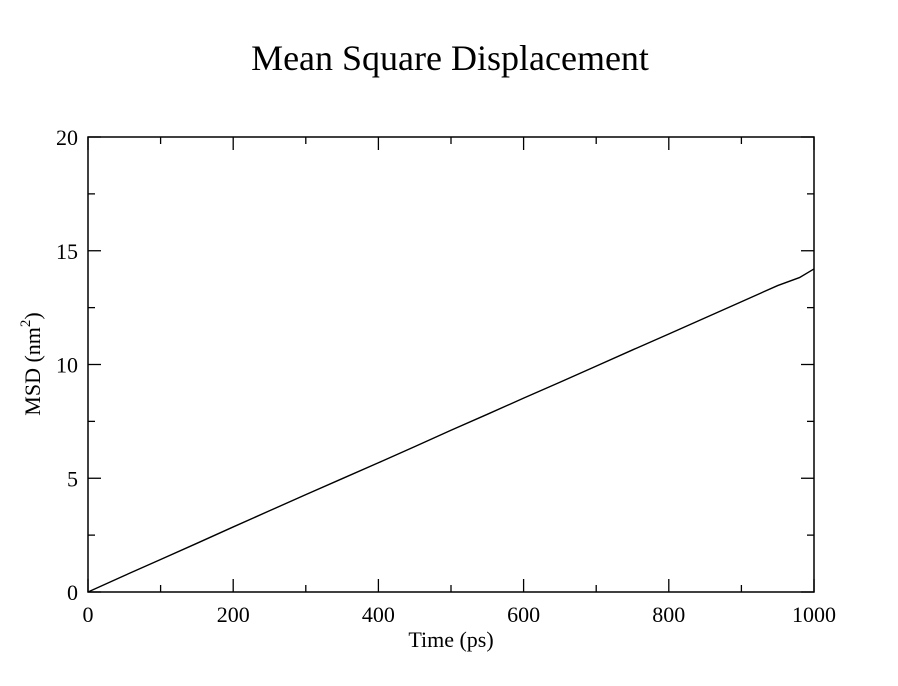 This screenshot has height=686, width=898. I want to click on x-tick-label: 600, so click(523, 614).